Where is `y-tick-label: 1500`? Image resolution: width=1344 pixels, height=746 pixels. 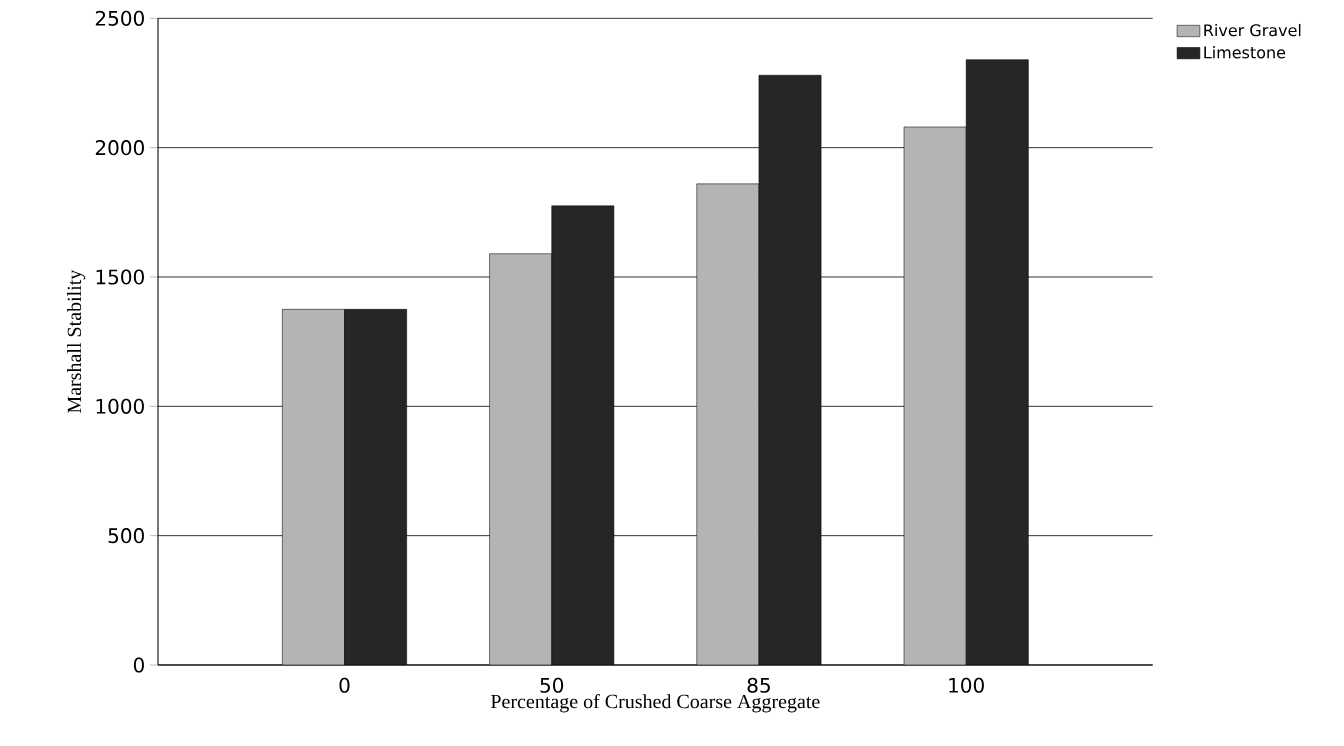 y-tick-label: 1500 is located at coordinates (120, 277).